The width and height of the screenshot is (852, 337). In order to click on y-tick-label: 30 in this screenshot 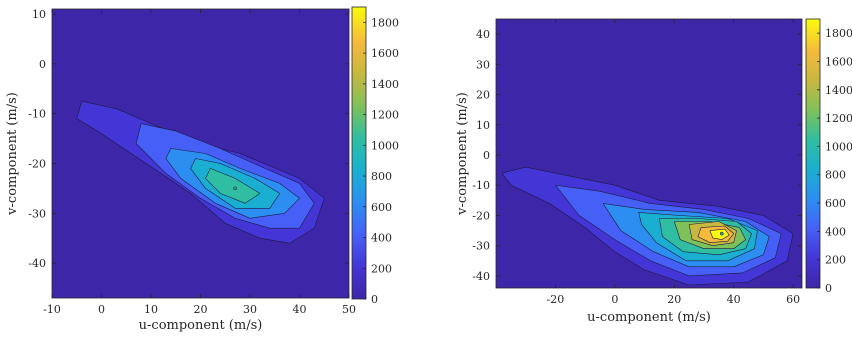, I will do `click(483, 64)`.